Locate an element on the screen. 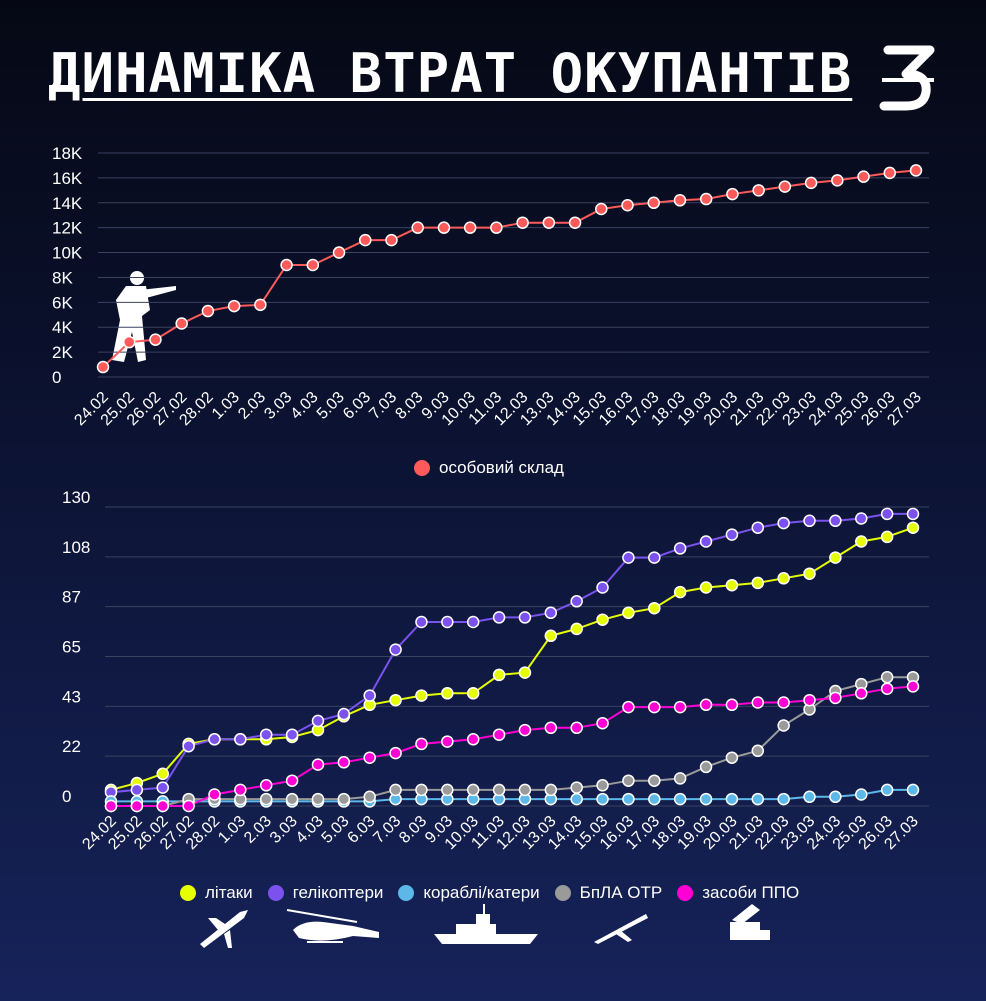  legend-item: БпЛА ОТР is located at coordinates (608, 893).